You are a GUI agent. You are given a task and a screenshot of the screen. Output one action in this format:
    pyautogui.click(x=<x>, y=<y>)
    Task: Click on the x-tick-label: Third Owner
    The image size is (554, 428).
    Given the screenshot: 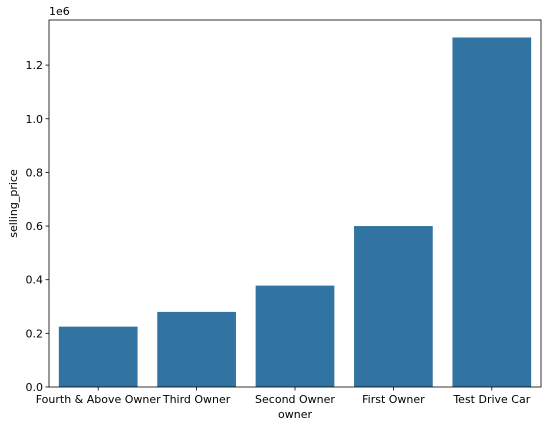 What is the action you would take?
    pyautogui.click(x=196, y=399)
    